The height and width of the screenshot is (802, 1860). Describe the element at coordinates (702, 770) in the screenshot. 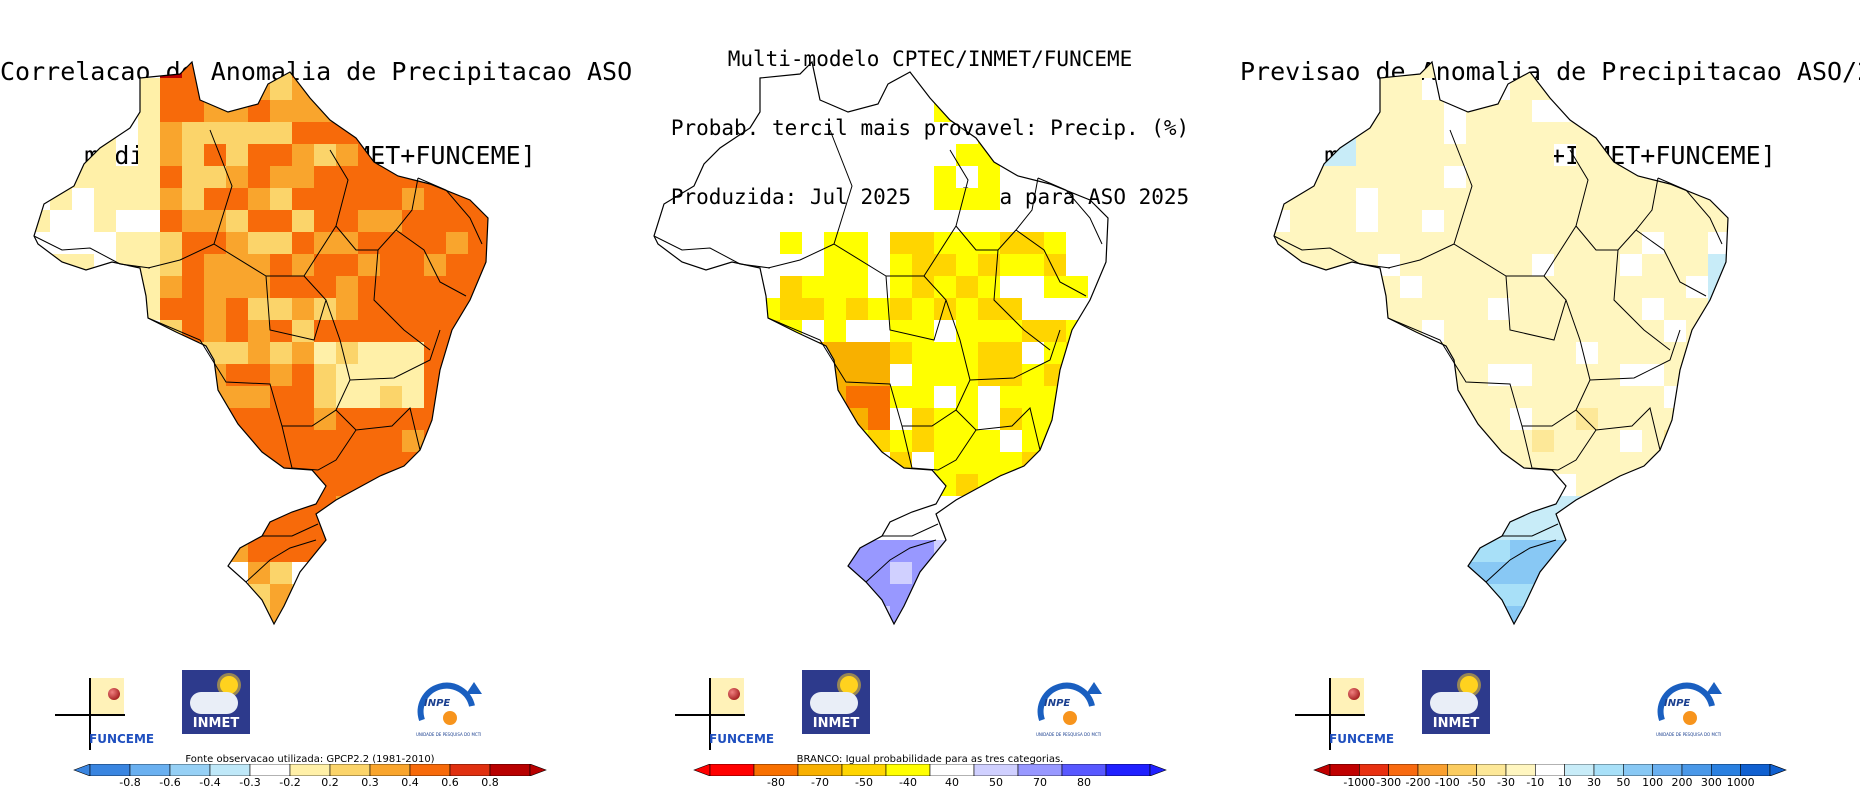

I see `colorbar-arrow-left` at that location.